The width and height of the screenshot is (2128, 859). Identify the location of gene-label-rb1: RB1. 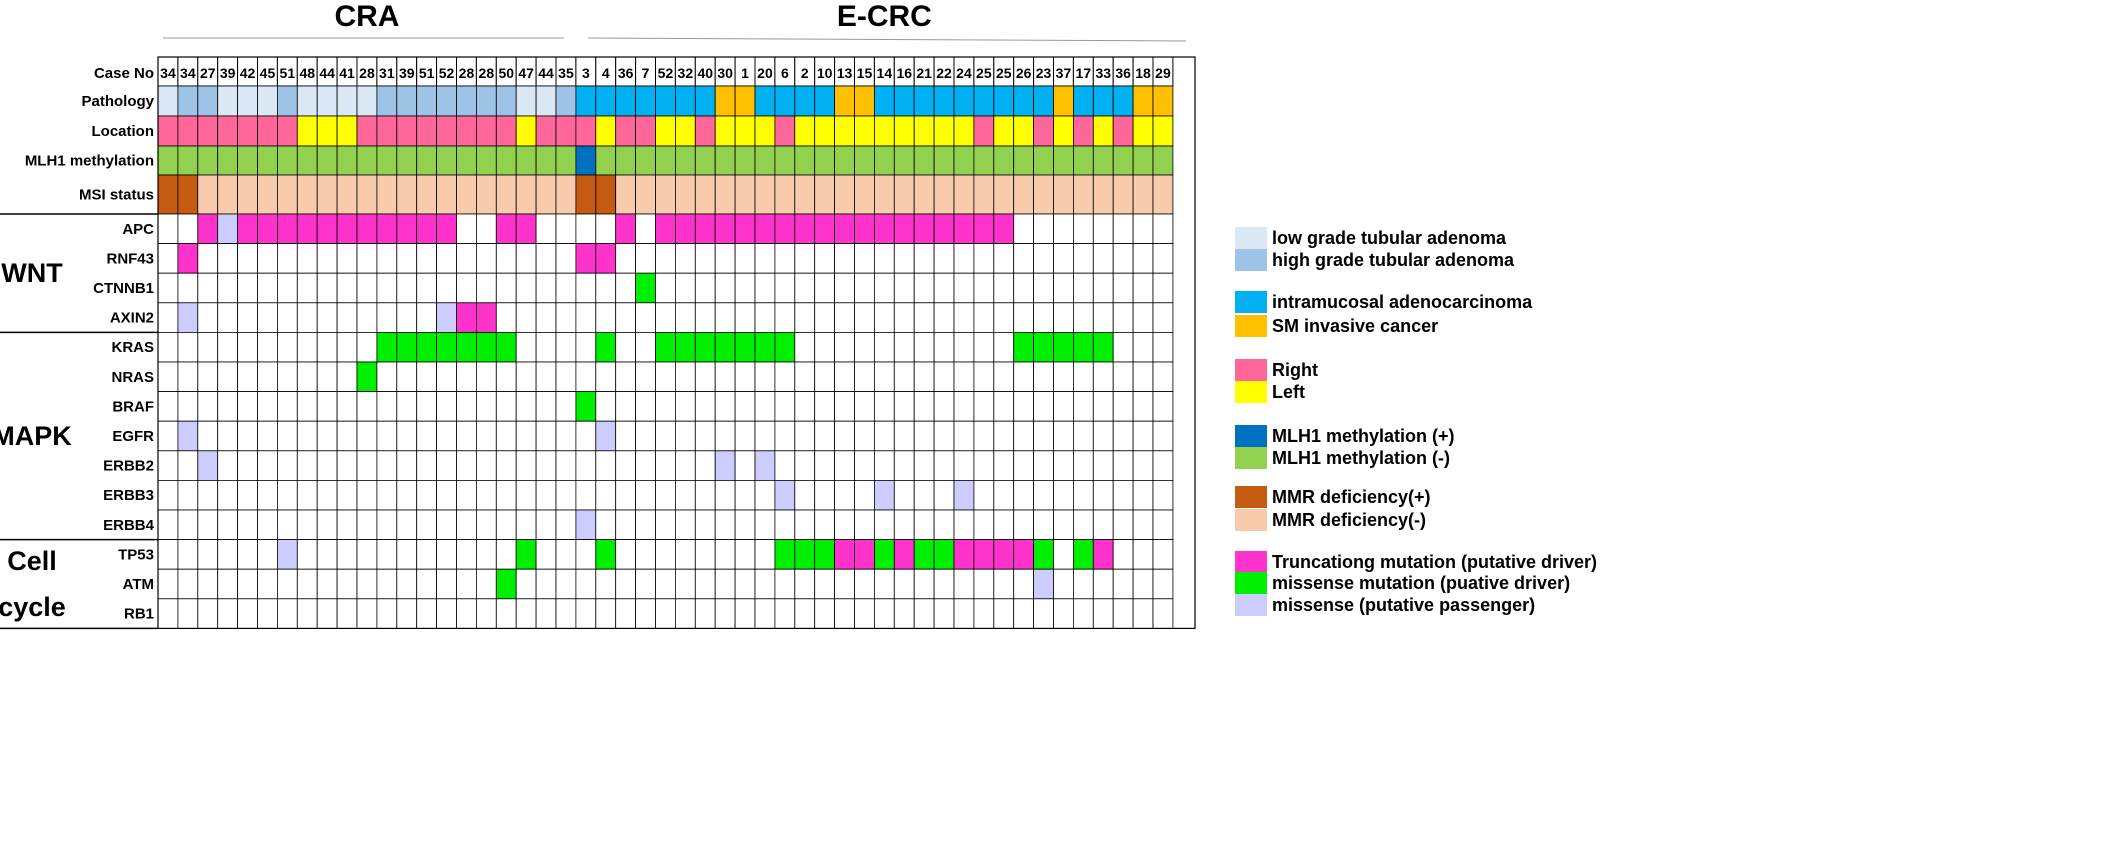
(139, 614).